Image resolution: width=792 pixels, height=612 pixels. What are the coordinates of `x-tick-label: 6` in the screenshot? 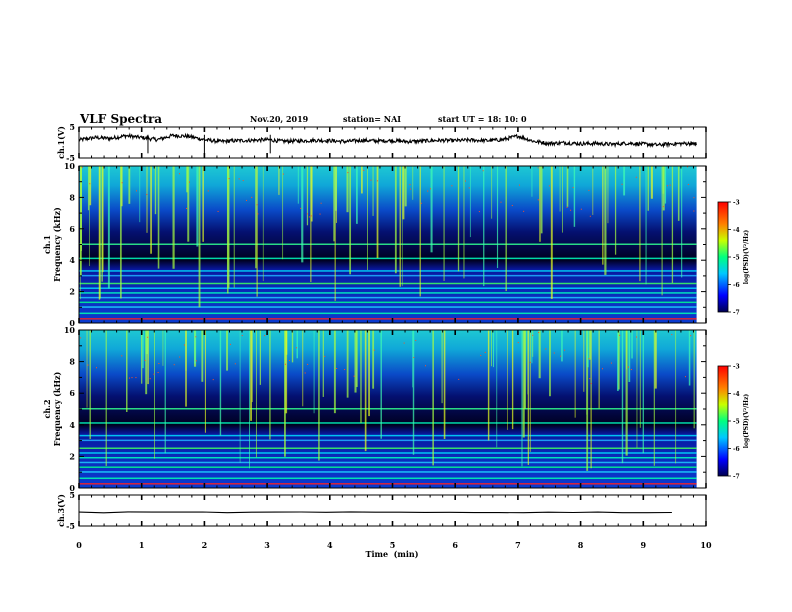 It's located at (455, 545).